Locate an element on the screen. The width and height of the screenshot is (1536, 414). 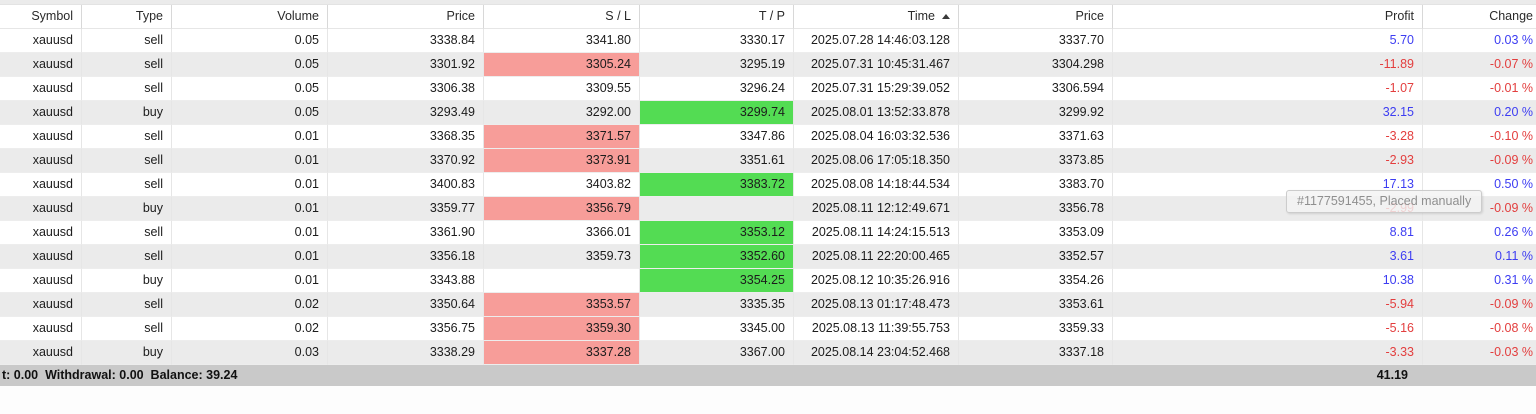
cell-sl: 3337.28 is located at coordinates (562, 353).